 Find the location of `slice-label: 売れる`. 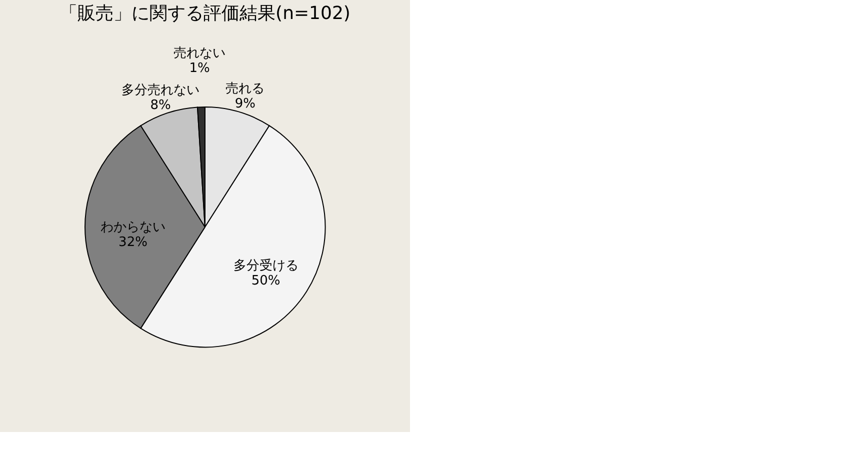

slice-label: 売れる is located at coordinates (245, 89).